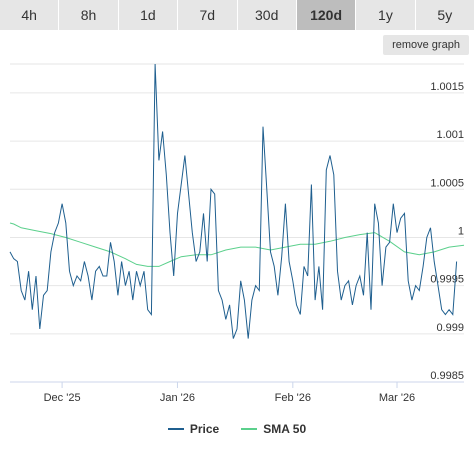 The width and height of the screenshot is (474, 455). What do you see at coordinates (447, 183) in the screenshot?
I see `y-tick-label: 1.0005` at bounding box center [447, 183].